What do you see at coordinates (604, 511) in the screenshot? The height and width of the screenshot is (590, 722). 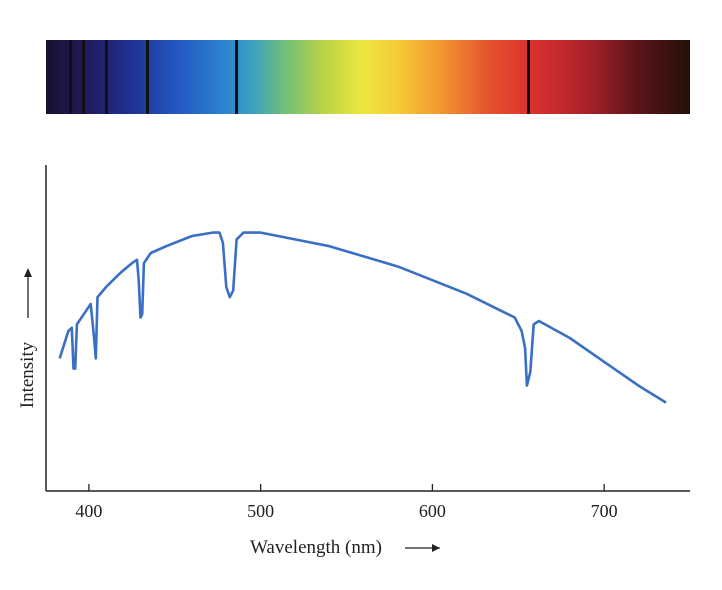 I see `x-tick-label: 700` at bounding box center [604, 511].